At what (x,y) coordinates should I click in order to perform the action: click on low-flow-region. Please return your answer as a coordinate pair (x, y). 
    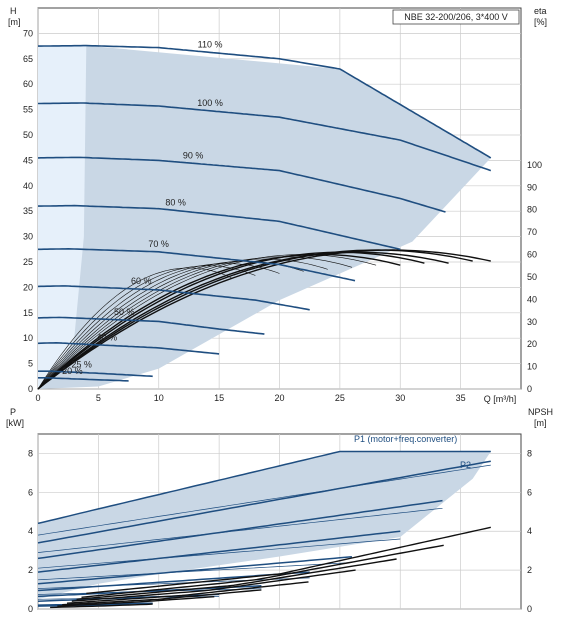
    Looking at the image, I should click on (62, 217).